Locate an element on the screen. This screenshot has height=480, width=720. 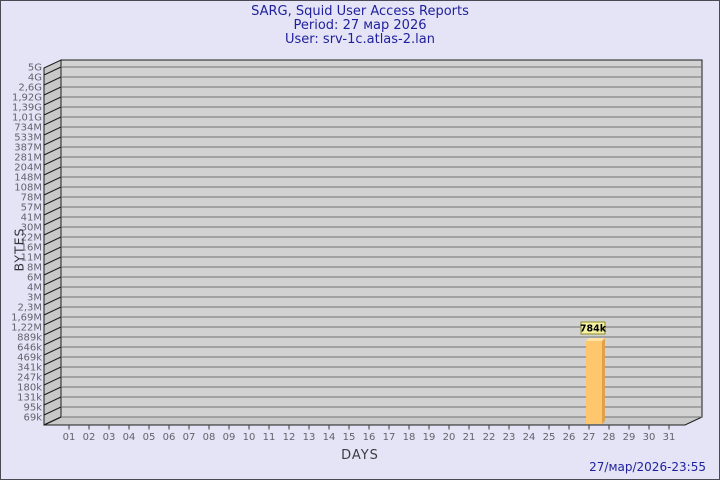
x-tick-label: 03 is located at coordinates (109, 437).